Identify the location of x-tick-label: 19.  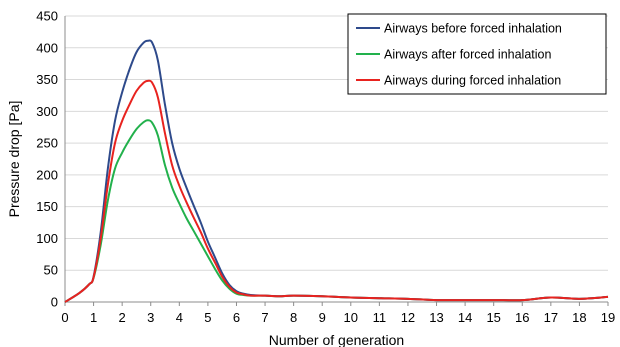
(608, 317).